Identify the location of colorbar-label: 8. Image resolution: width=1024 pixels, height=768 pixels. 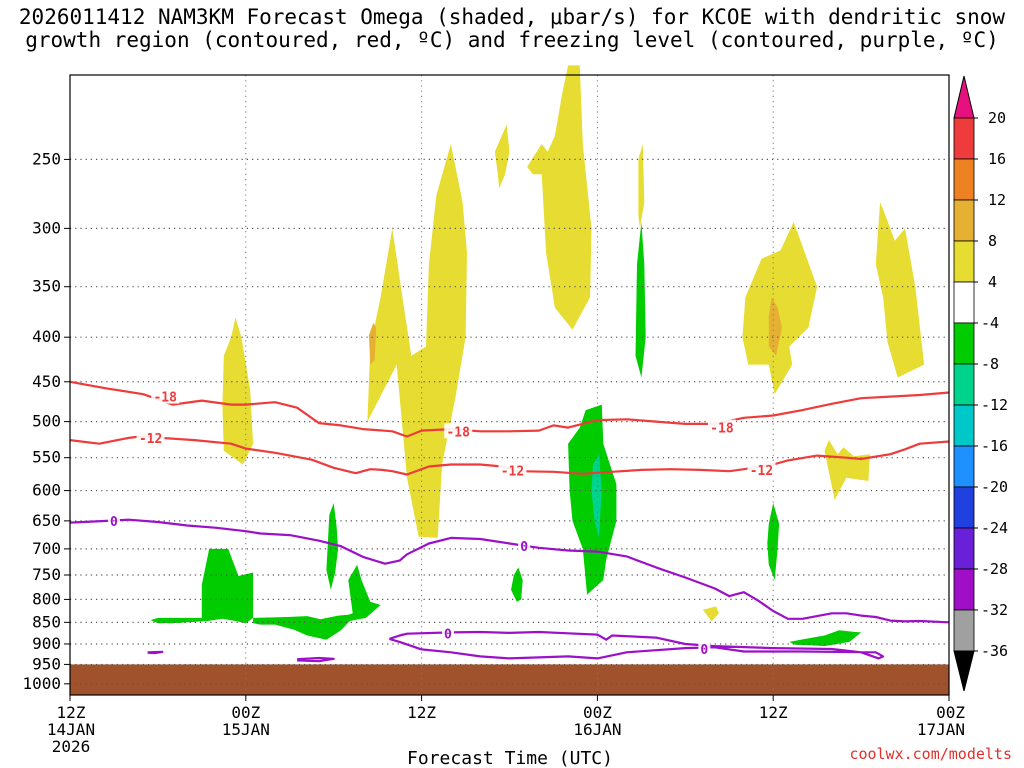
(992, 241).